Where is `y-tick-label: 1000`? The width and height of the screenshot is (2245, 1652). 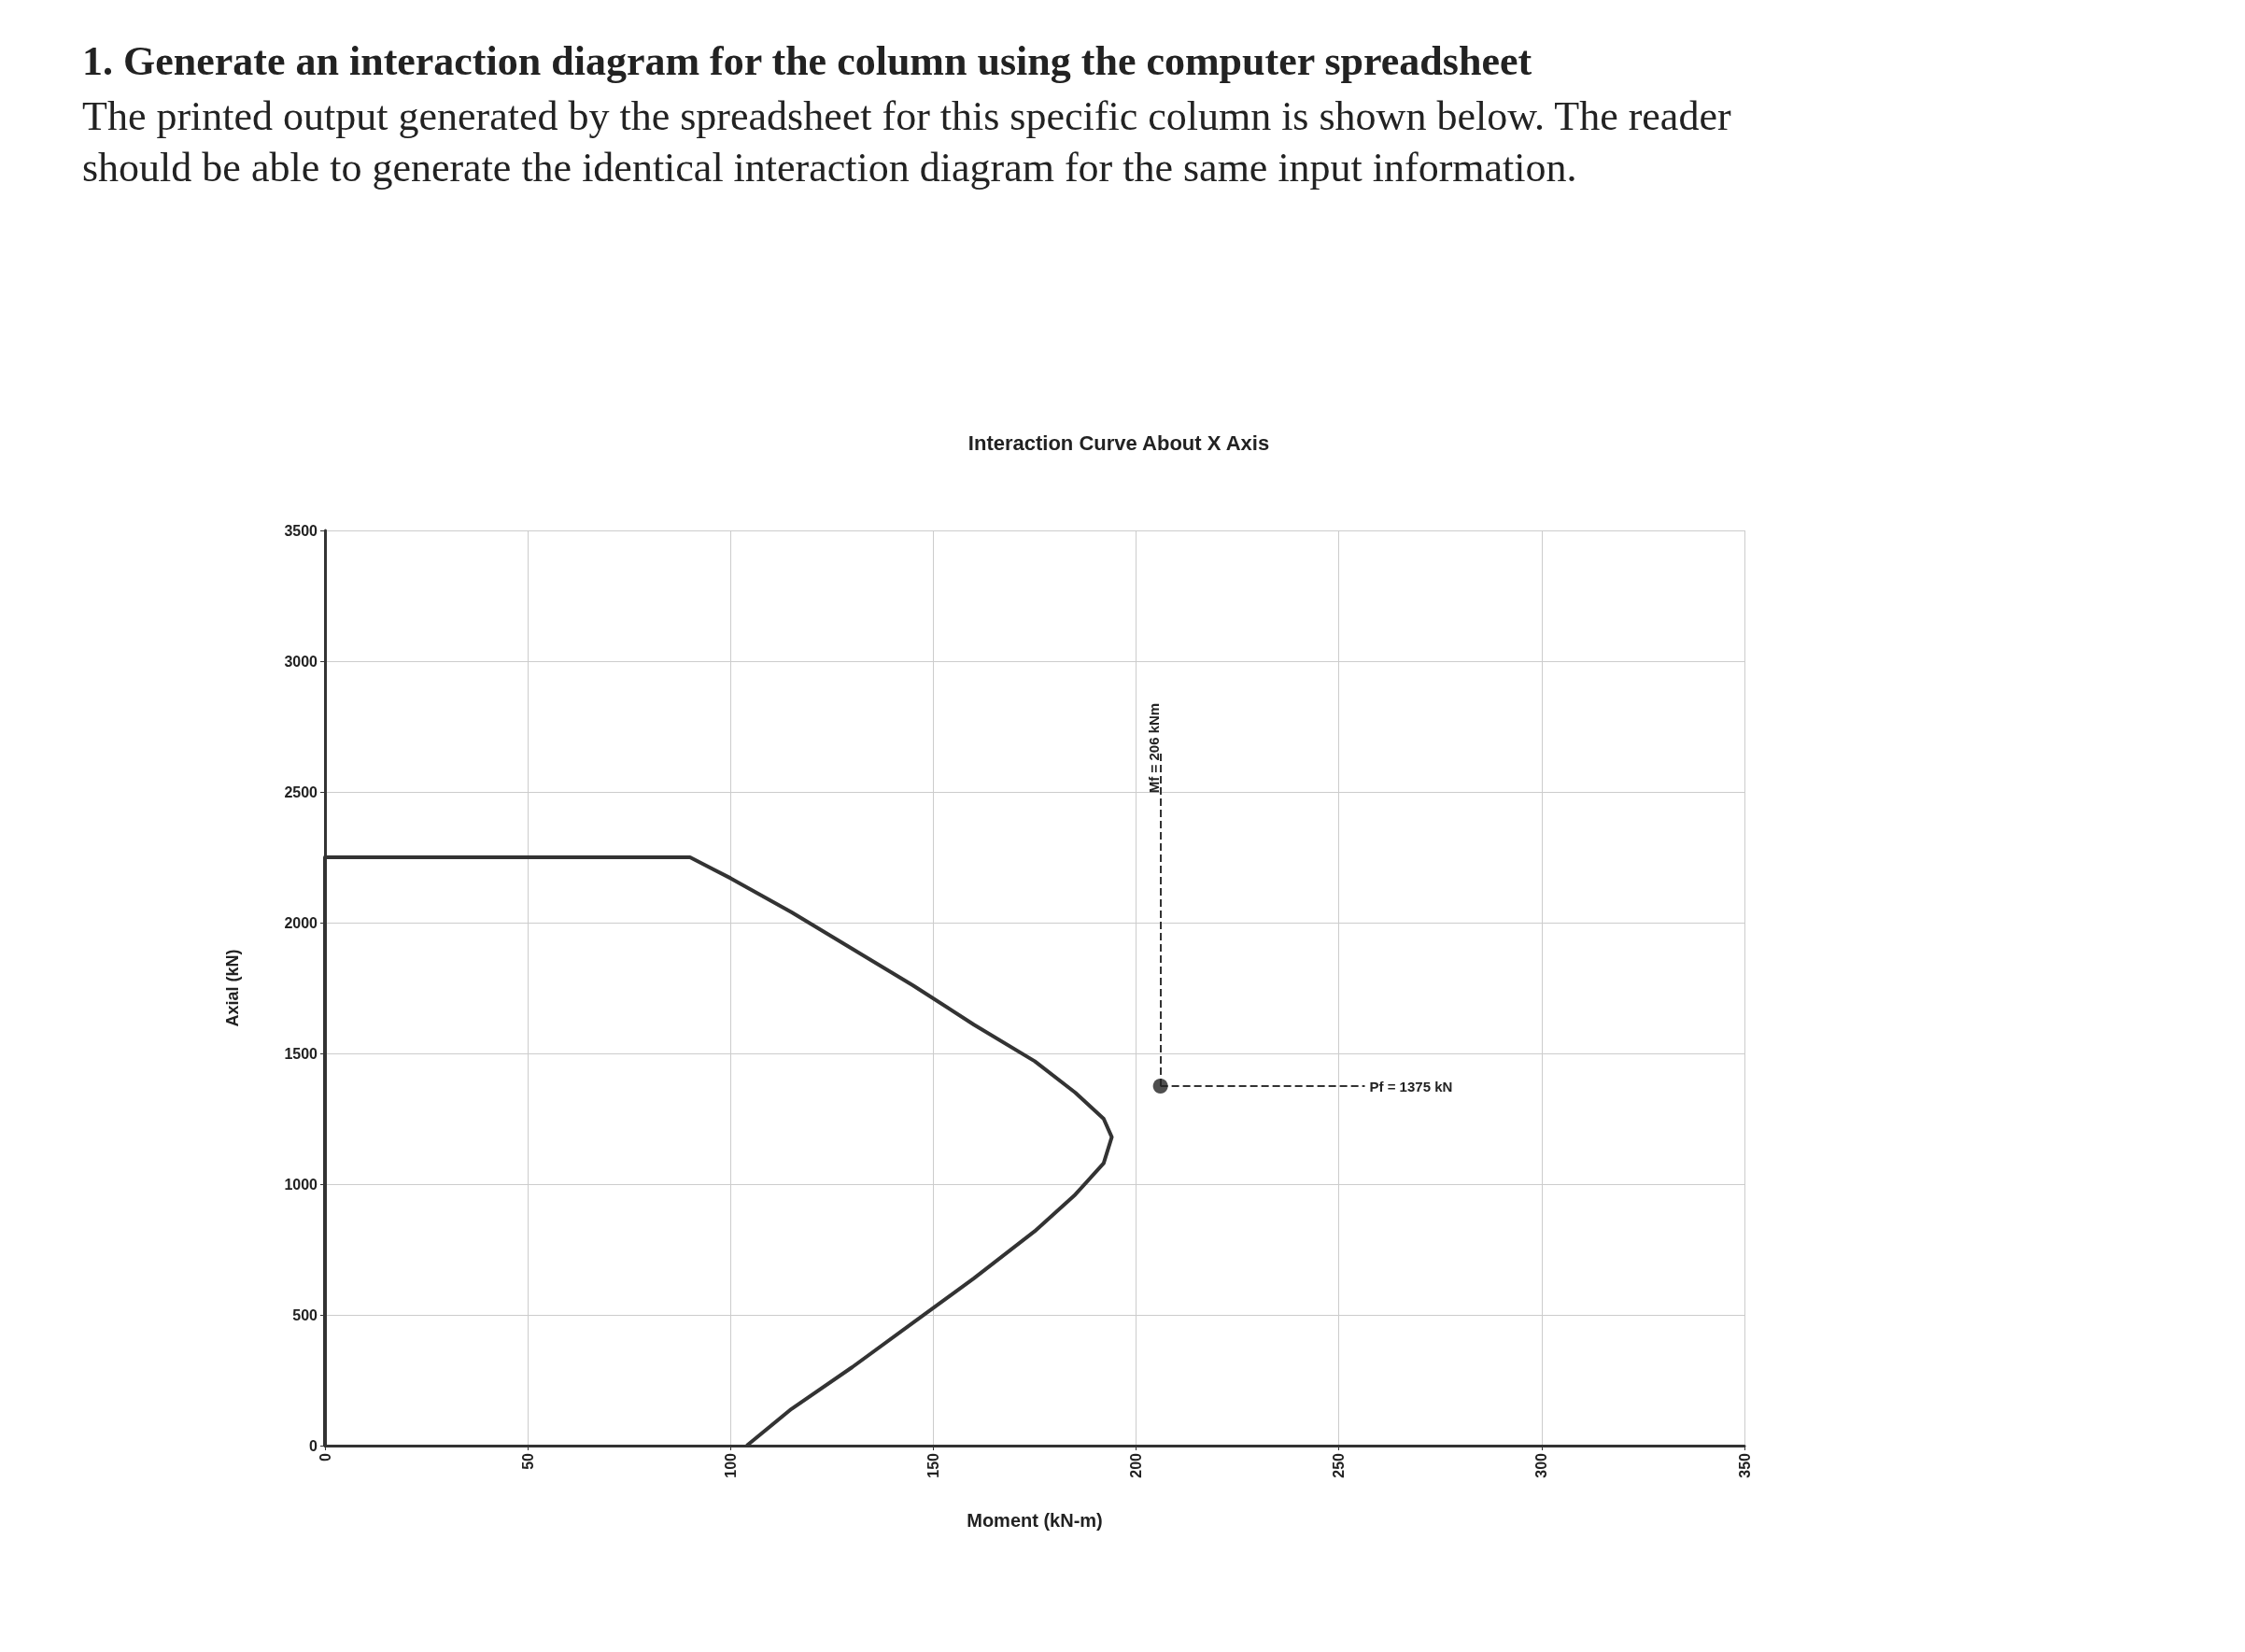
y-tick-label: 1000 is located at coordinates (301, 1184).